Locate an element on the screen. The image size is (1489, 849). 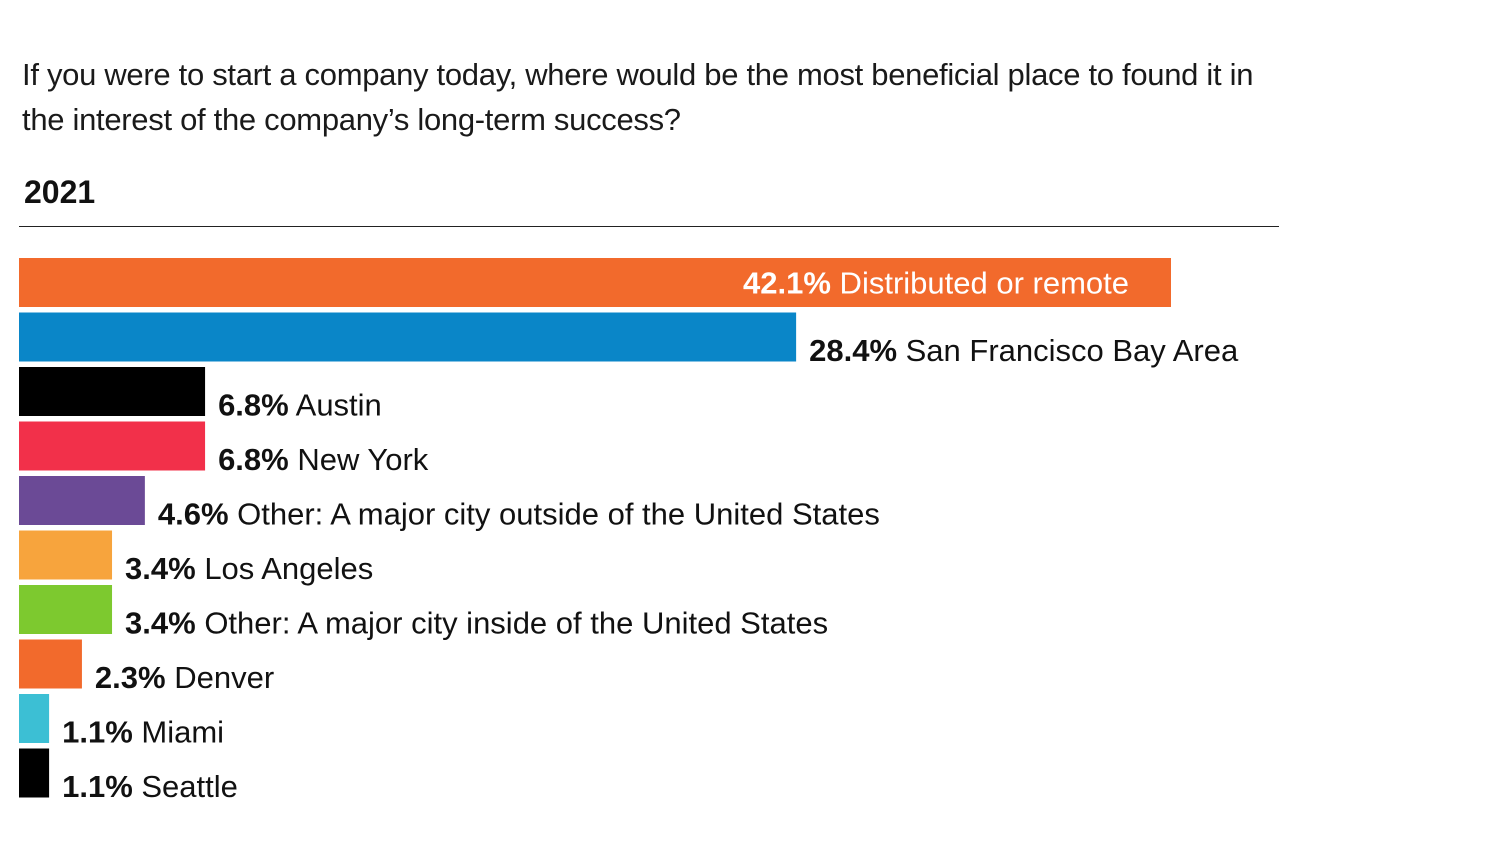
bar-label-san-francisco-bay-area: 28.4% San Francisco Bay Area is located at coordinates (1024, 350).